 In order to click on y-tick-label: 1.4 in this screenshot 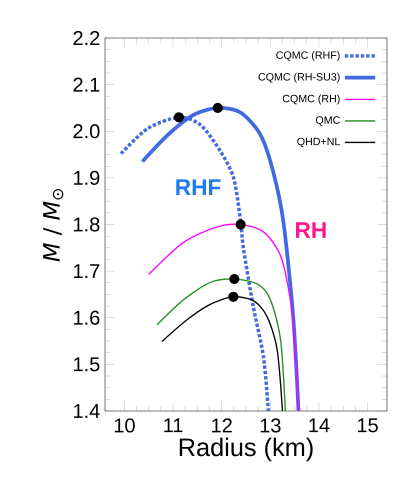, I will do `click(87, 411)`.